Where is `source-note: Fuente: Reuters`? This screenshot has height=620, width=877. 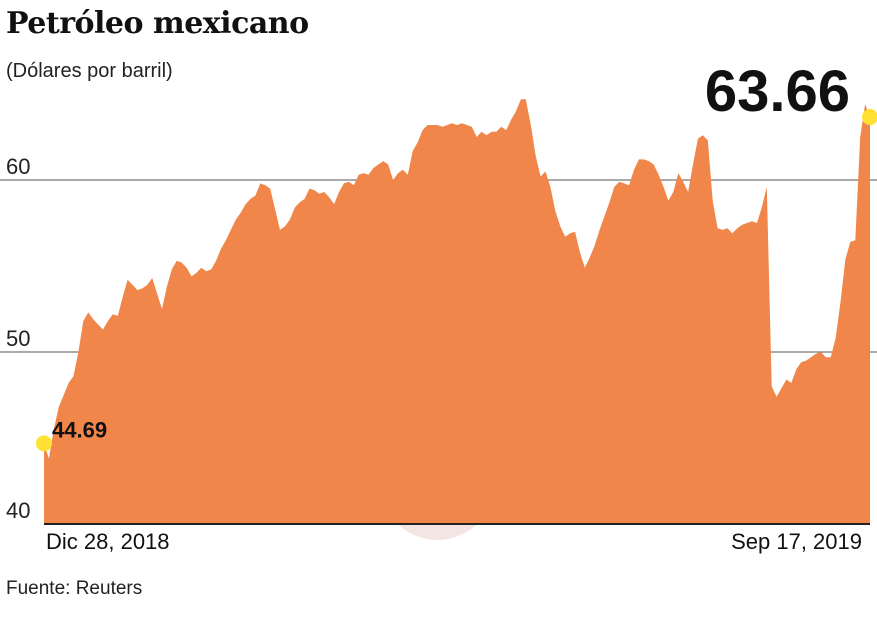 source-note: Fuente: Reuters is located at coordinates (74, 588).